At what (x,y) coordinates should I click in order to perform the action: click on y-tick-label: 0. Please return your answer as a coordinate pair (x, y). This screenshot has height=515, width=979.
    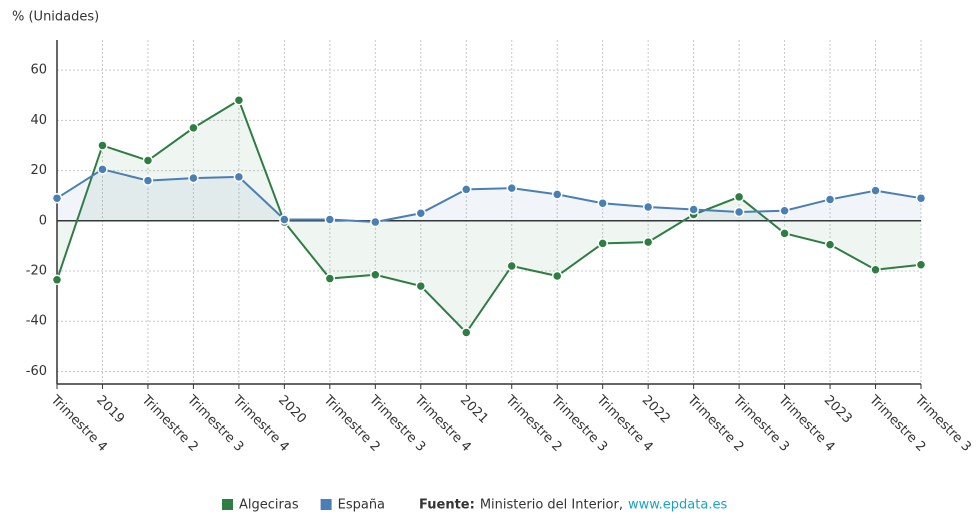
    Looking at the image, I should click on (43, 220).